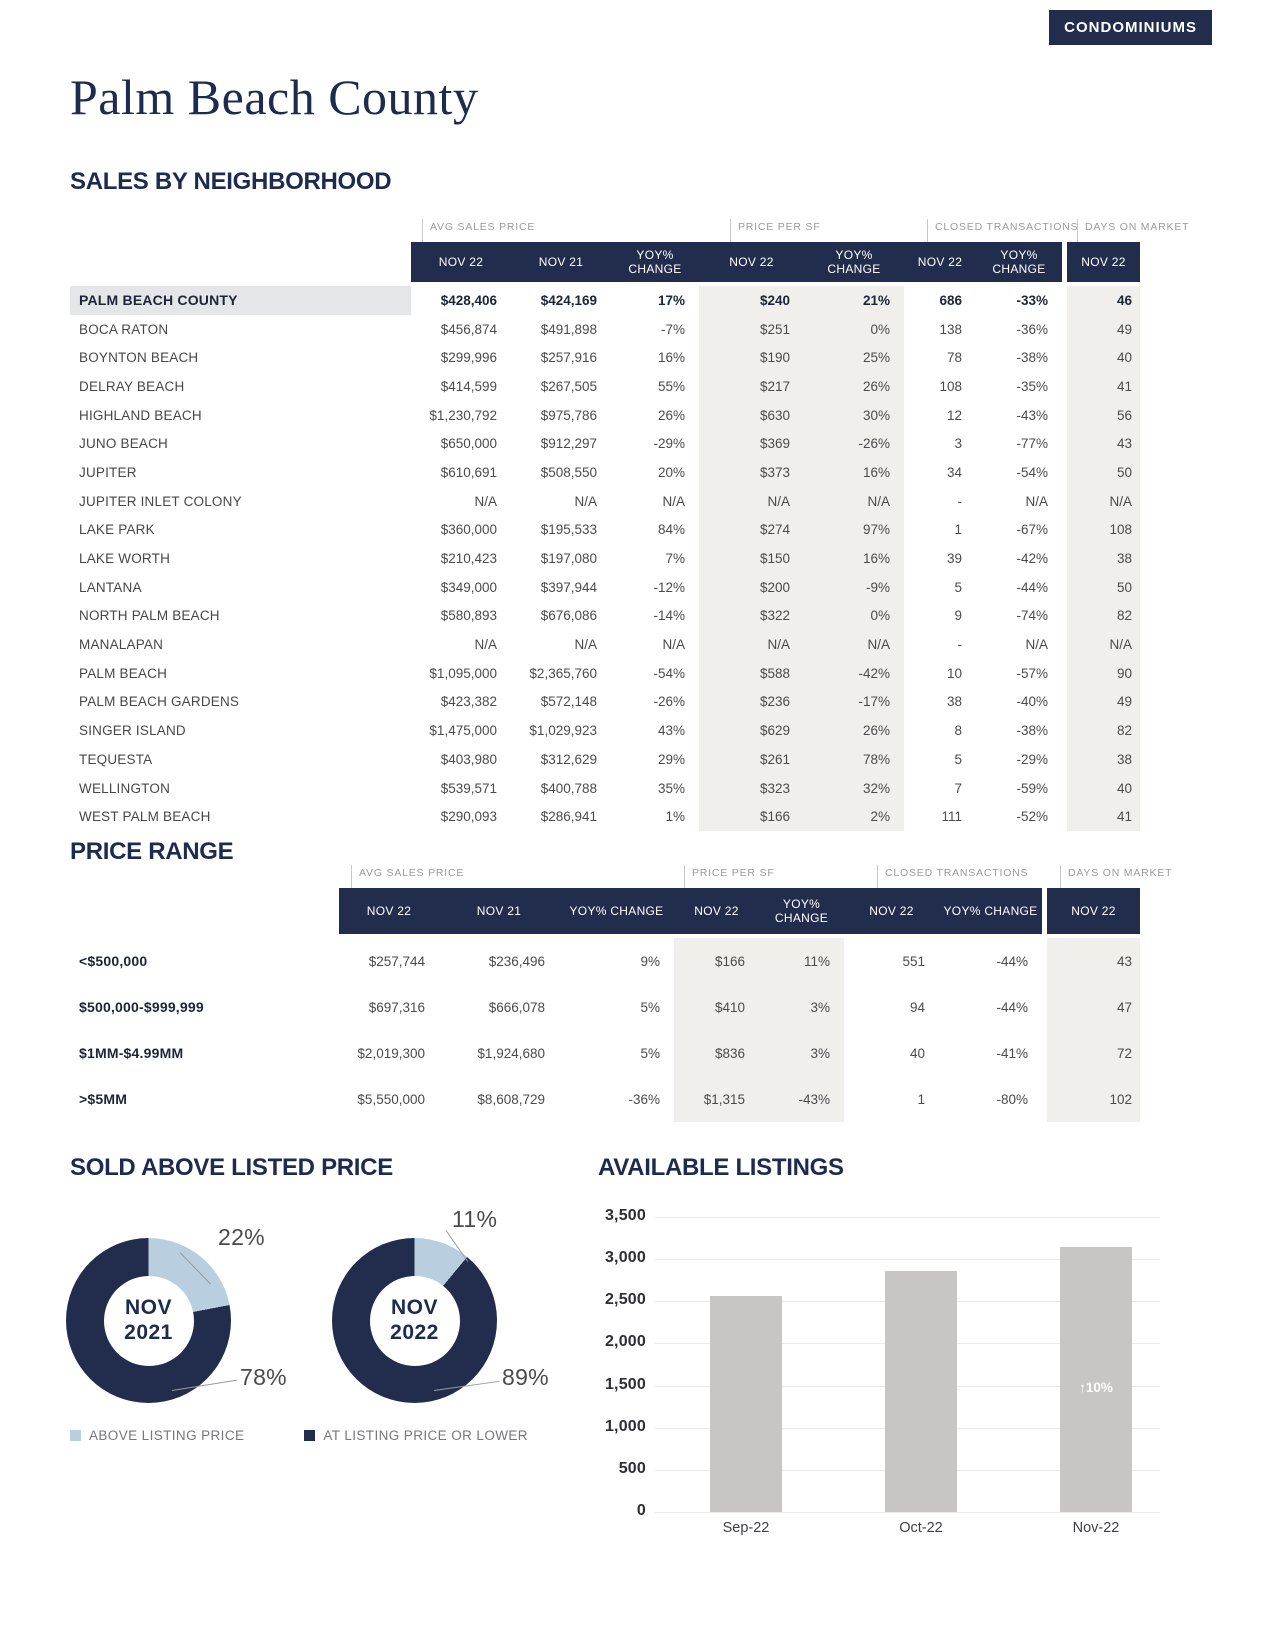 This screenshot has width=1275, height=1650. I want to click on cell-value: $580,893, so click(468, 616).